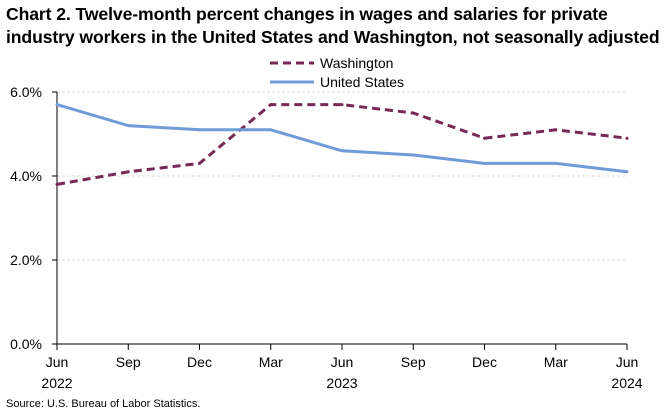 The height and width of the screenshot is (413, 667). Describe the element at coordinates (362, 82) in the screenshot. I see `legend-label-united-states: United States` at that location.